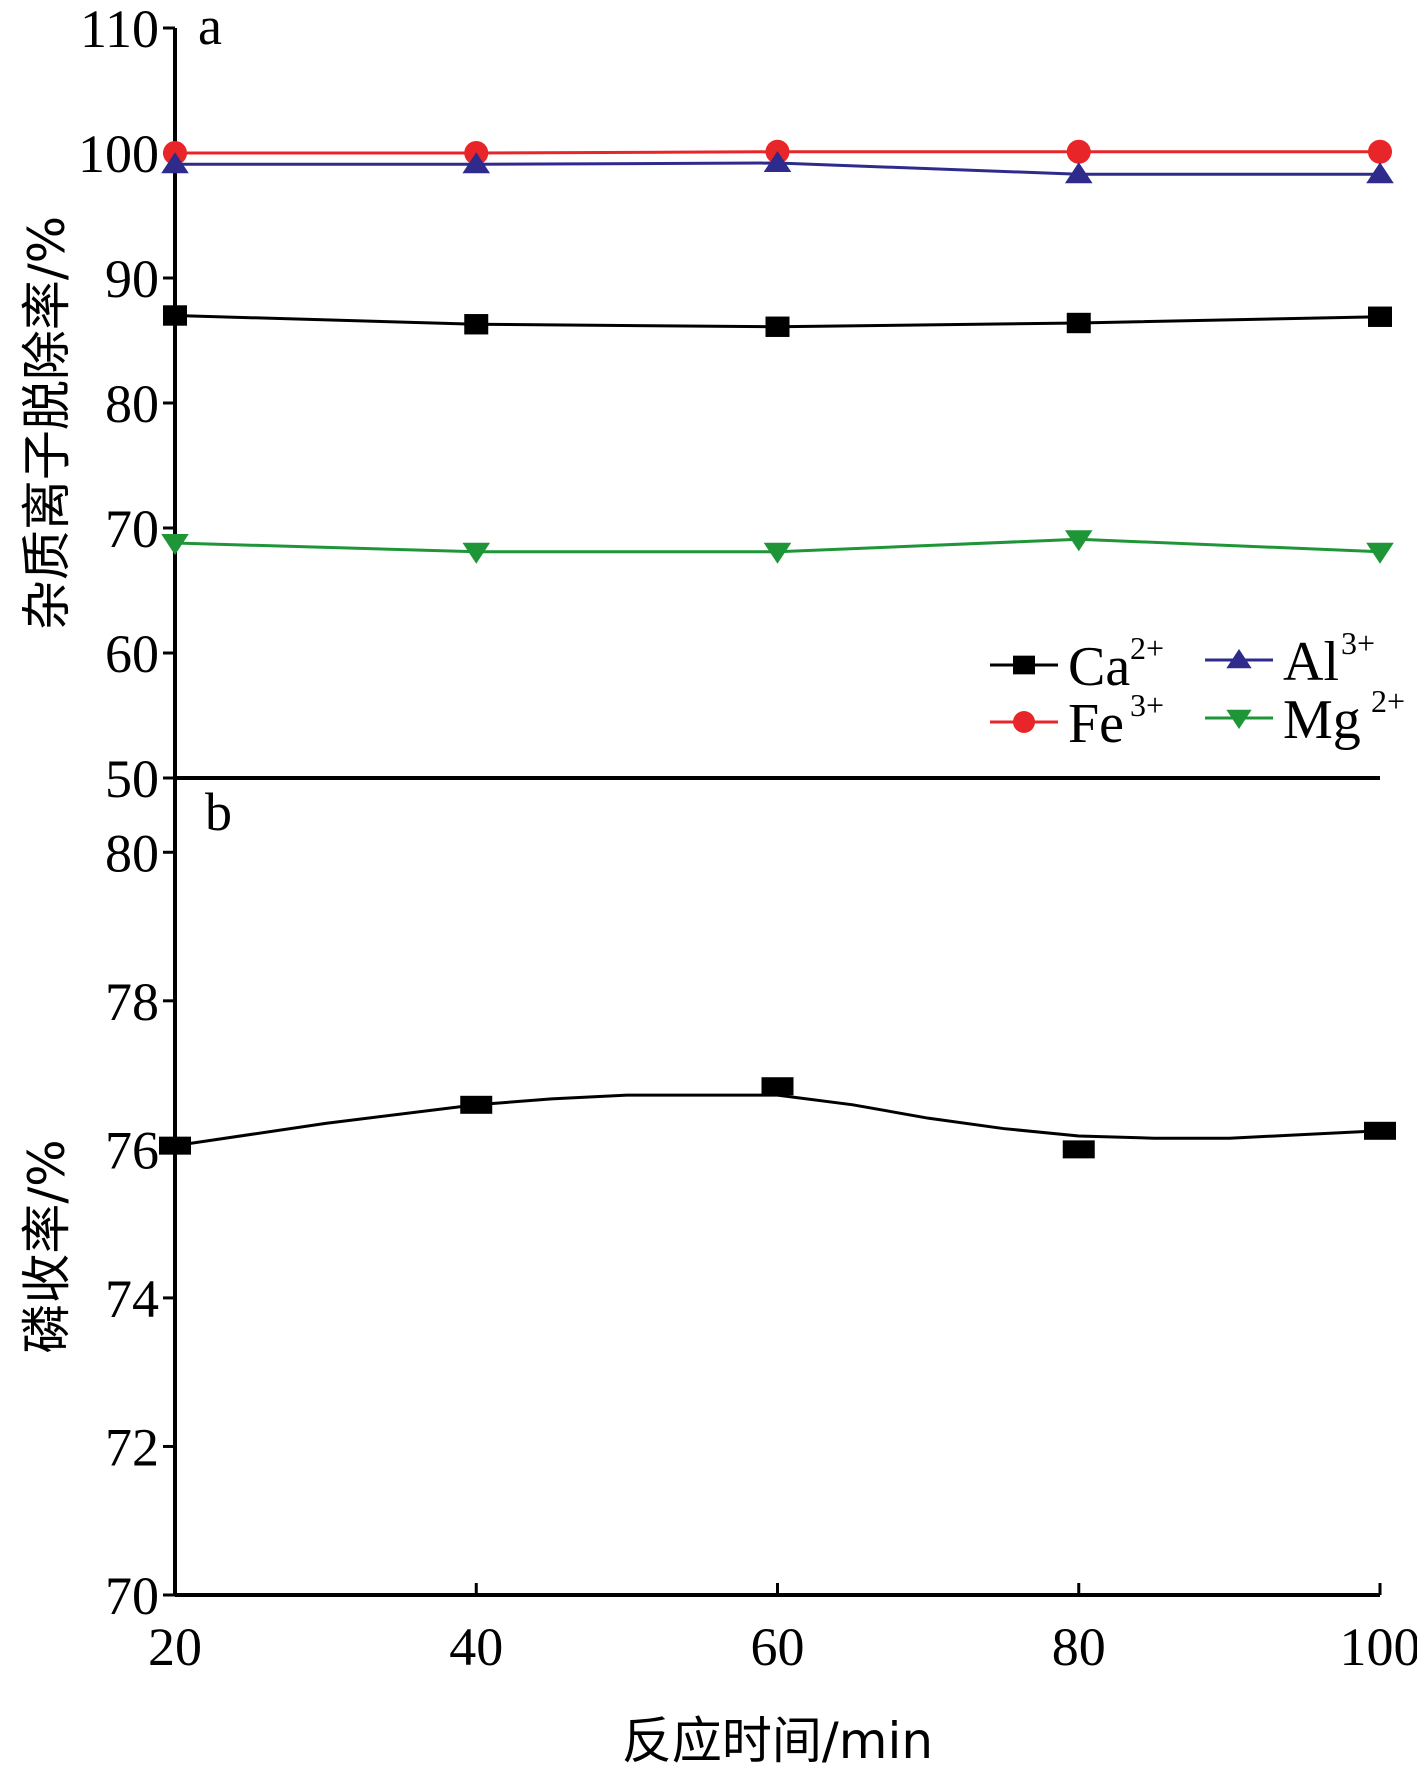 This screenshot has height=1772, width=1417. I want to click on fit-curve-b, so click(777, 1120).